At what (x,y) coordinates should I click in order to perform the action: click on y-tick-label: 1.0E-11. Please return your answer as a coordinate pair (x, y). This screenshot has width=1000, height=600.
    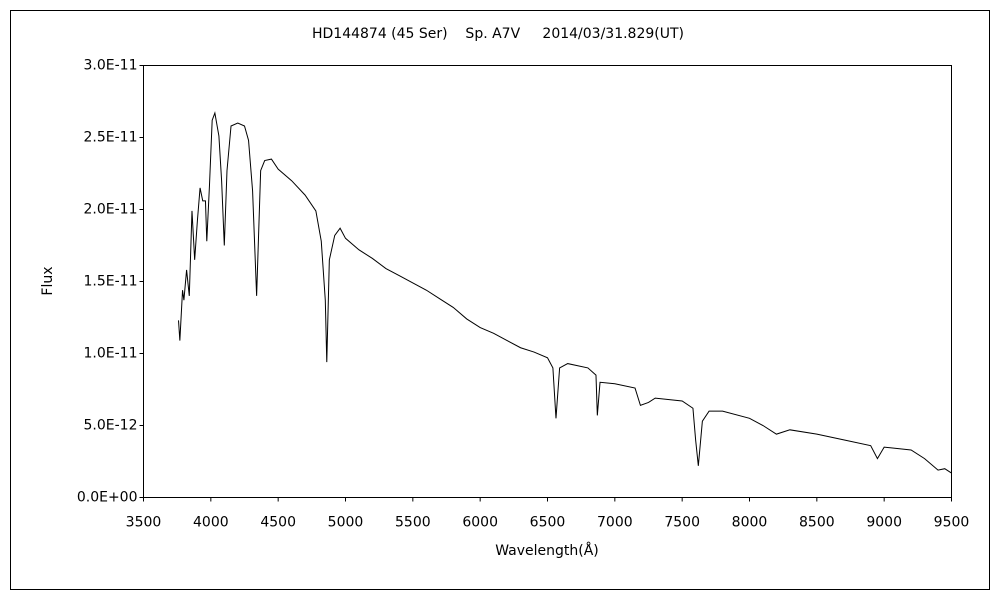
    Looking at the image, I should click on (111, 354).